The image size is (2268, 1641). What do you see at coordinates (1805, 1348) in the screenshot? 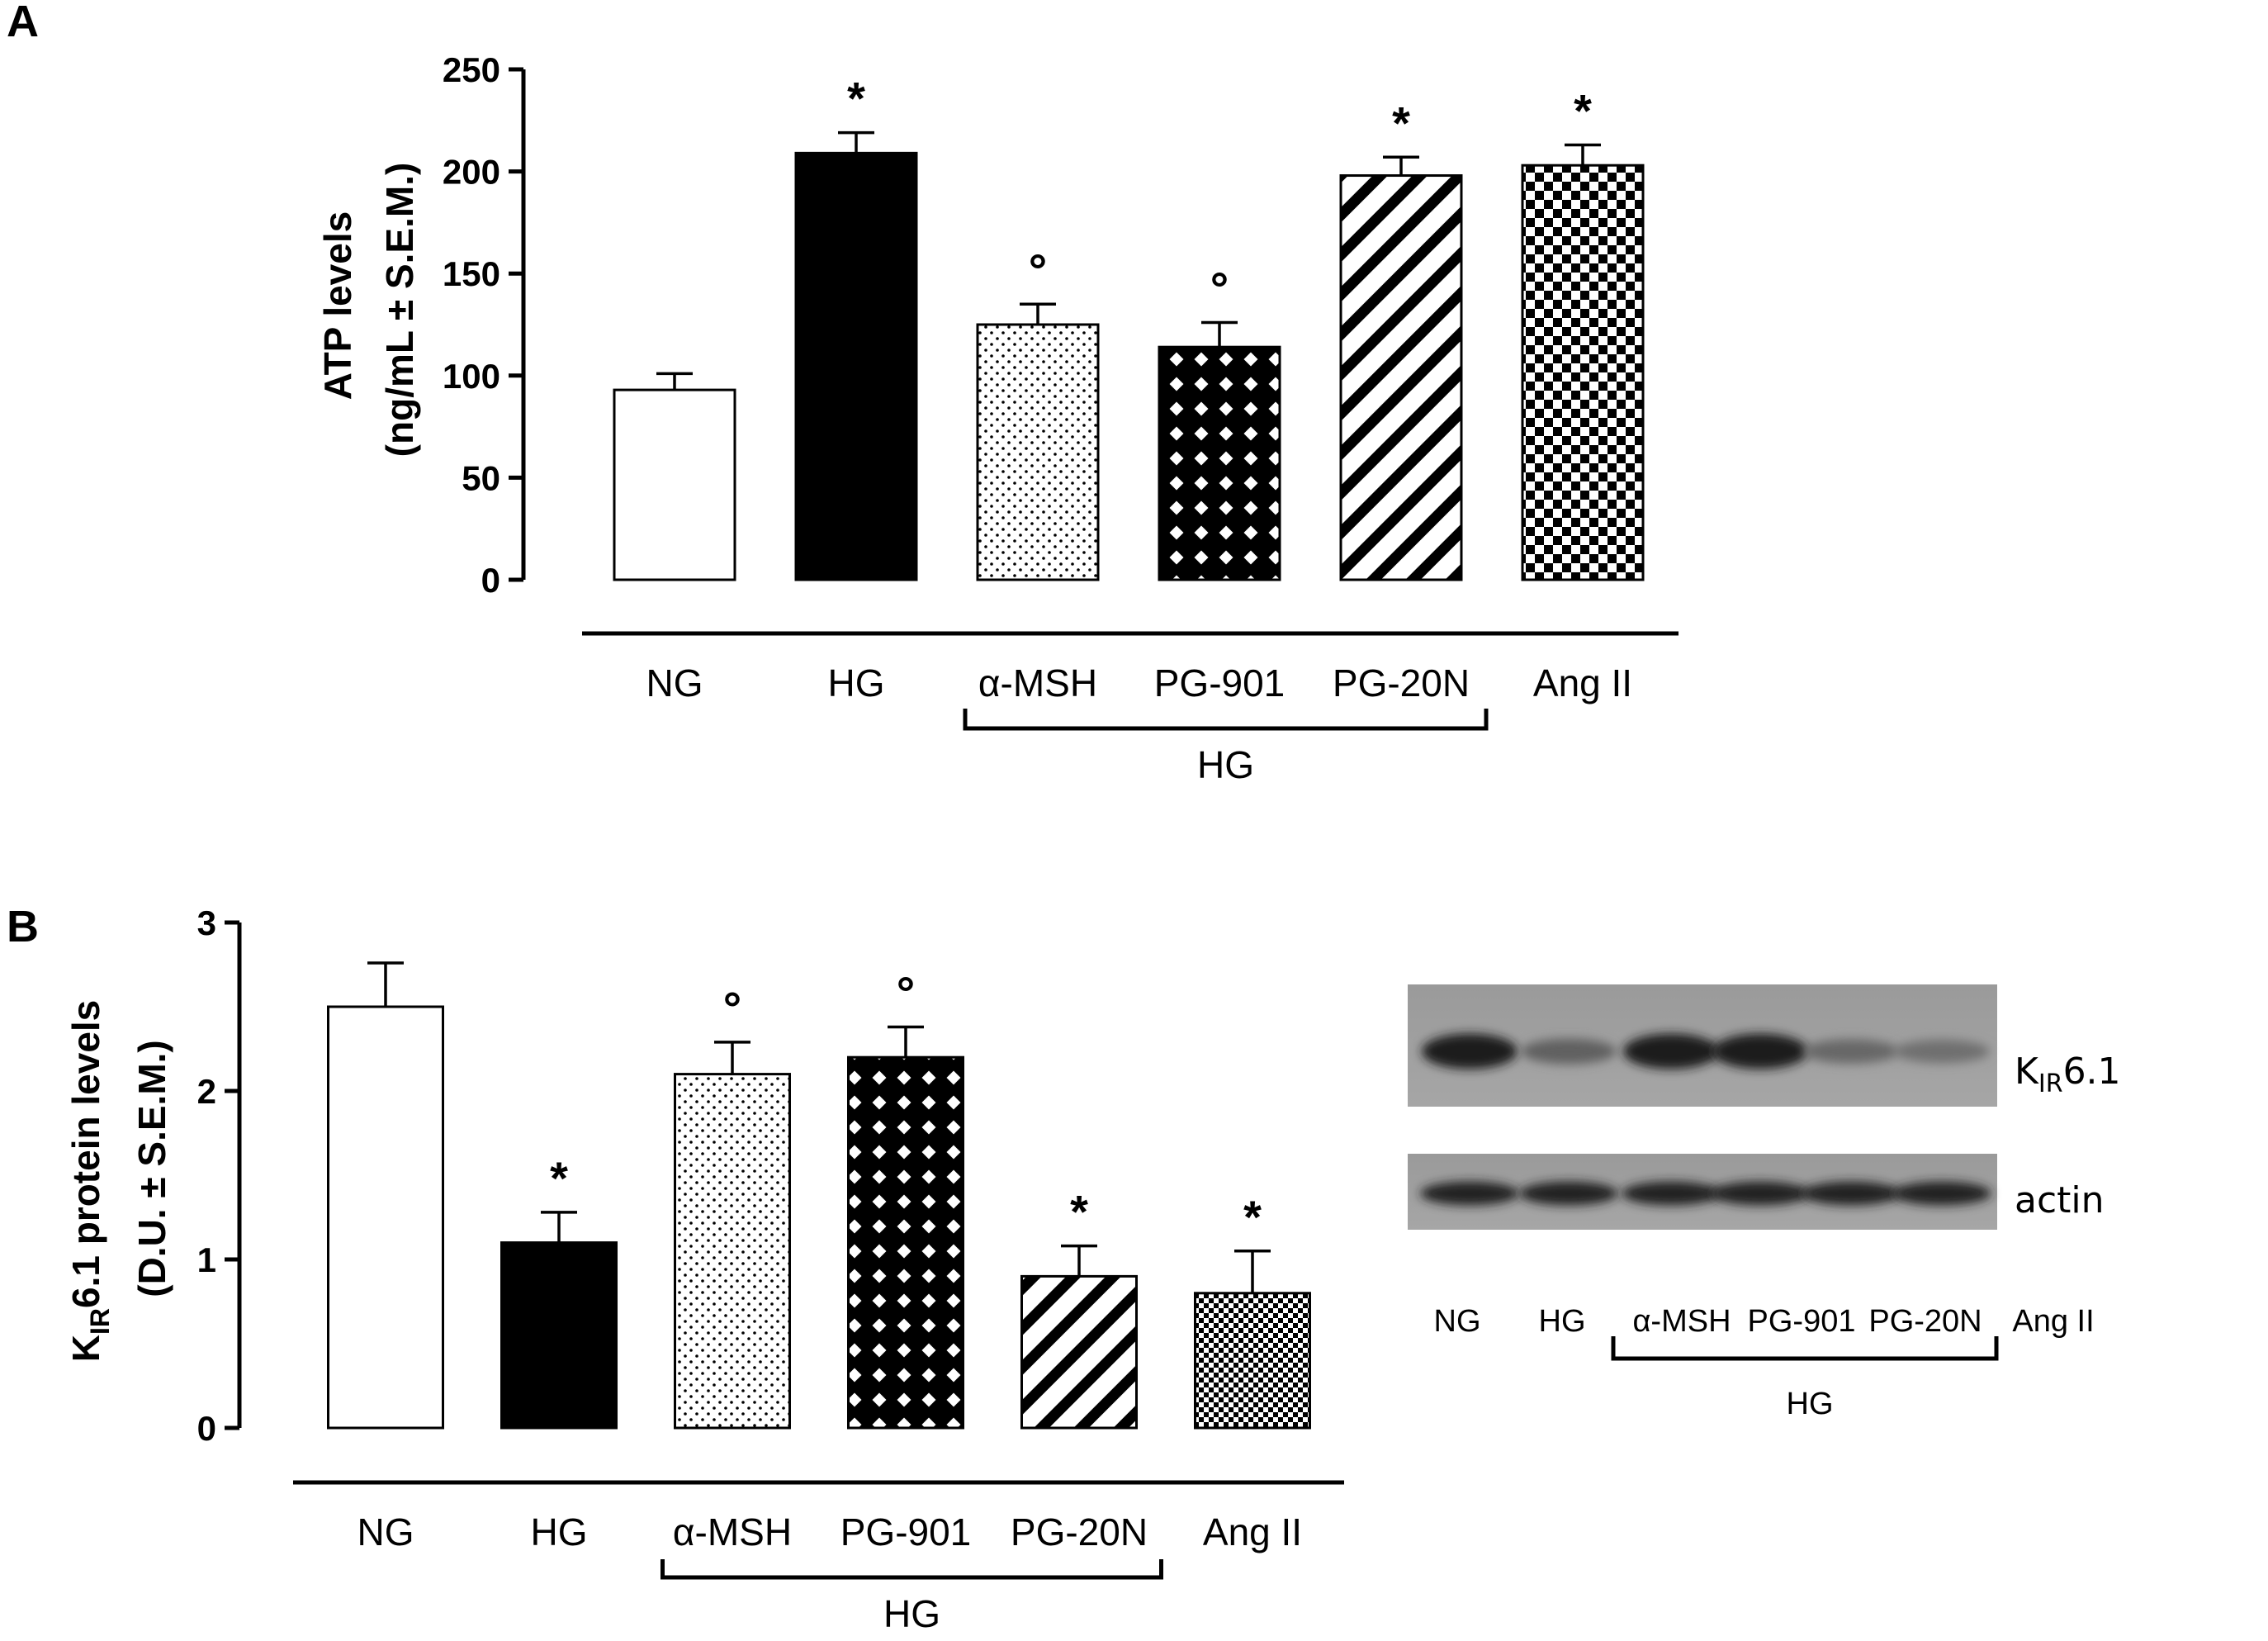
I see `blot-bracket-line` at bounding box center [1805, 1348].